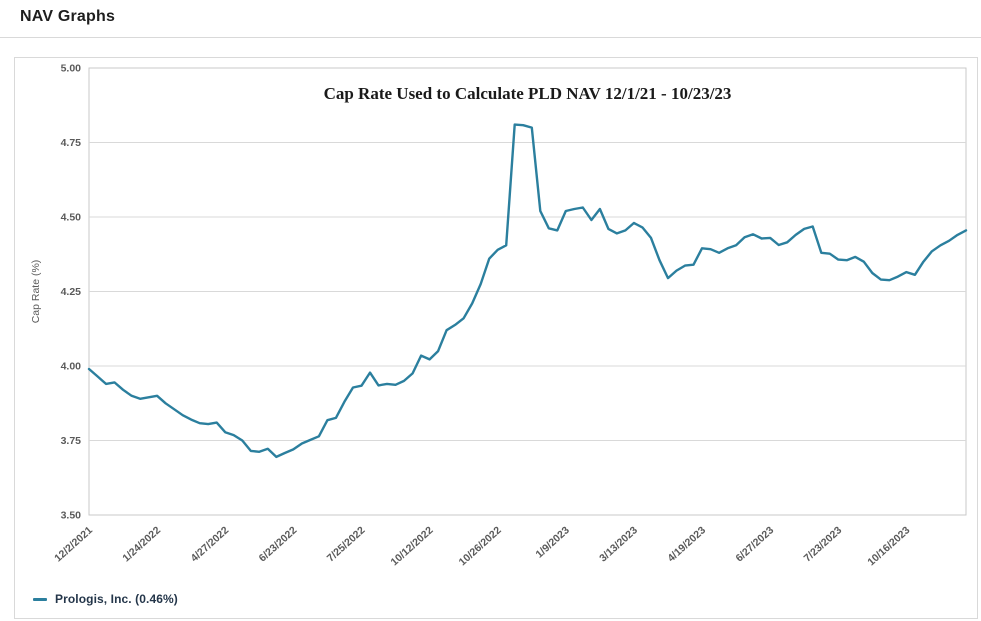  What do you see at coordinates (411, 546) in the screenshot?
I see `x-tick-label: 10/12/2022` at bounding box center [411, 546].